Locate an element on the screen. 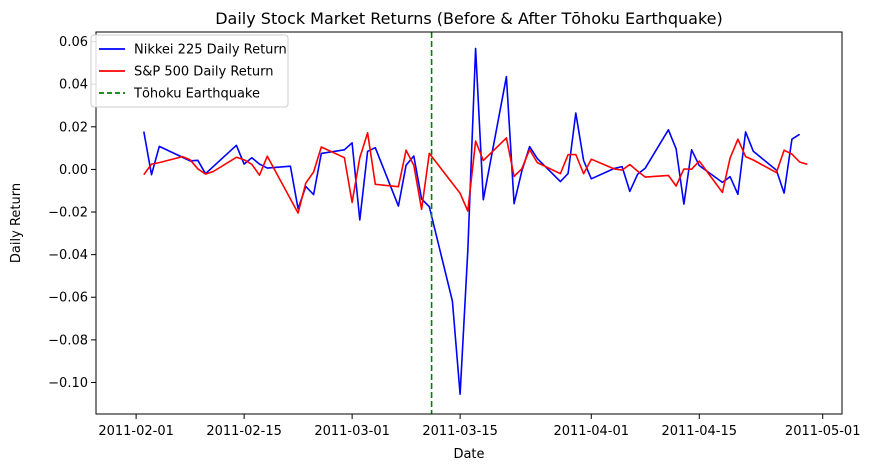 This screenshot has width=887, height=470. y-tick-label: −0.04 is located at coordinates (68, 255).